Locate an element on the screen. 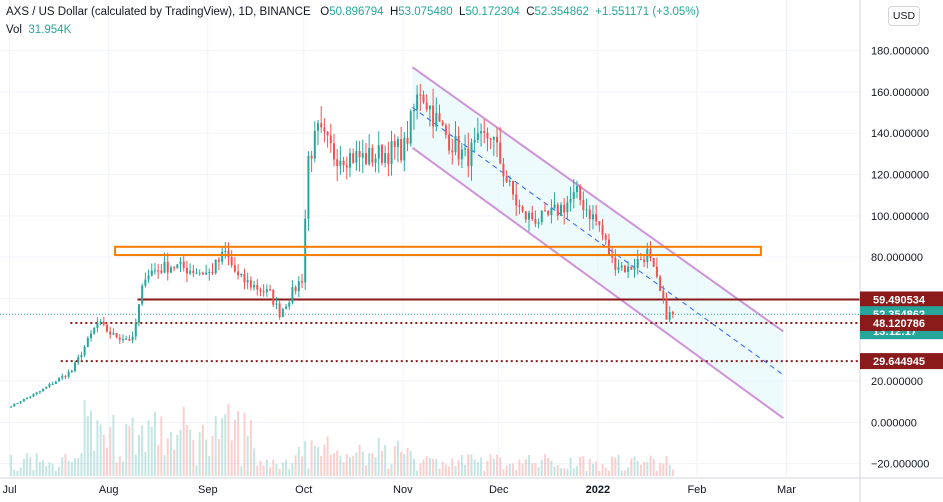 The height and width of the screenshot is (502, 943). horizontal-levels is located at coordinates (430, 330).